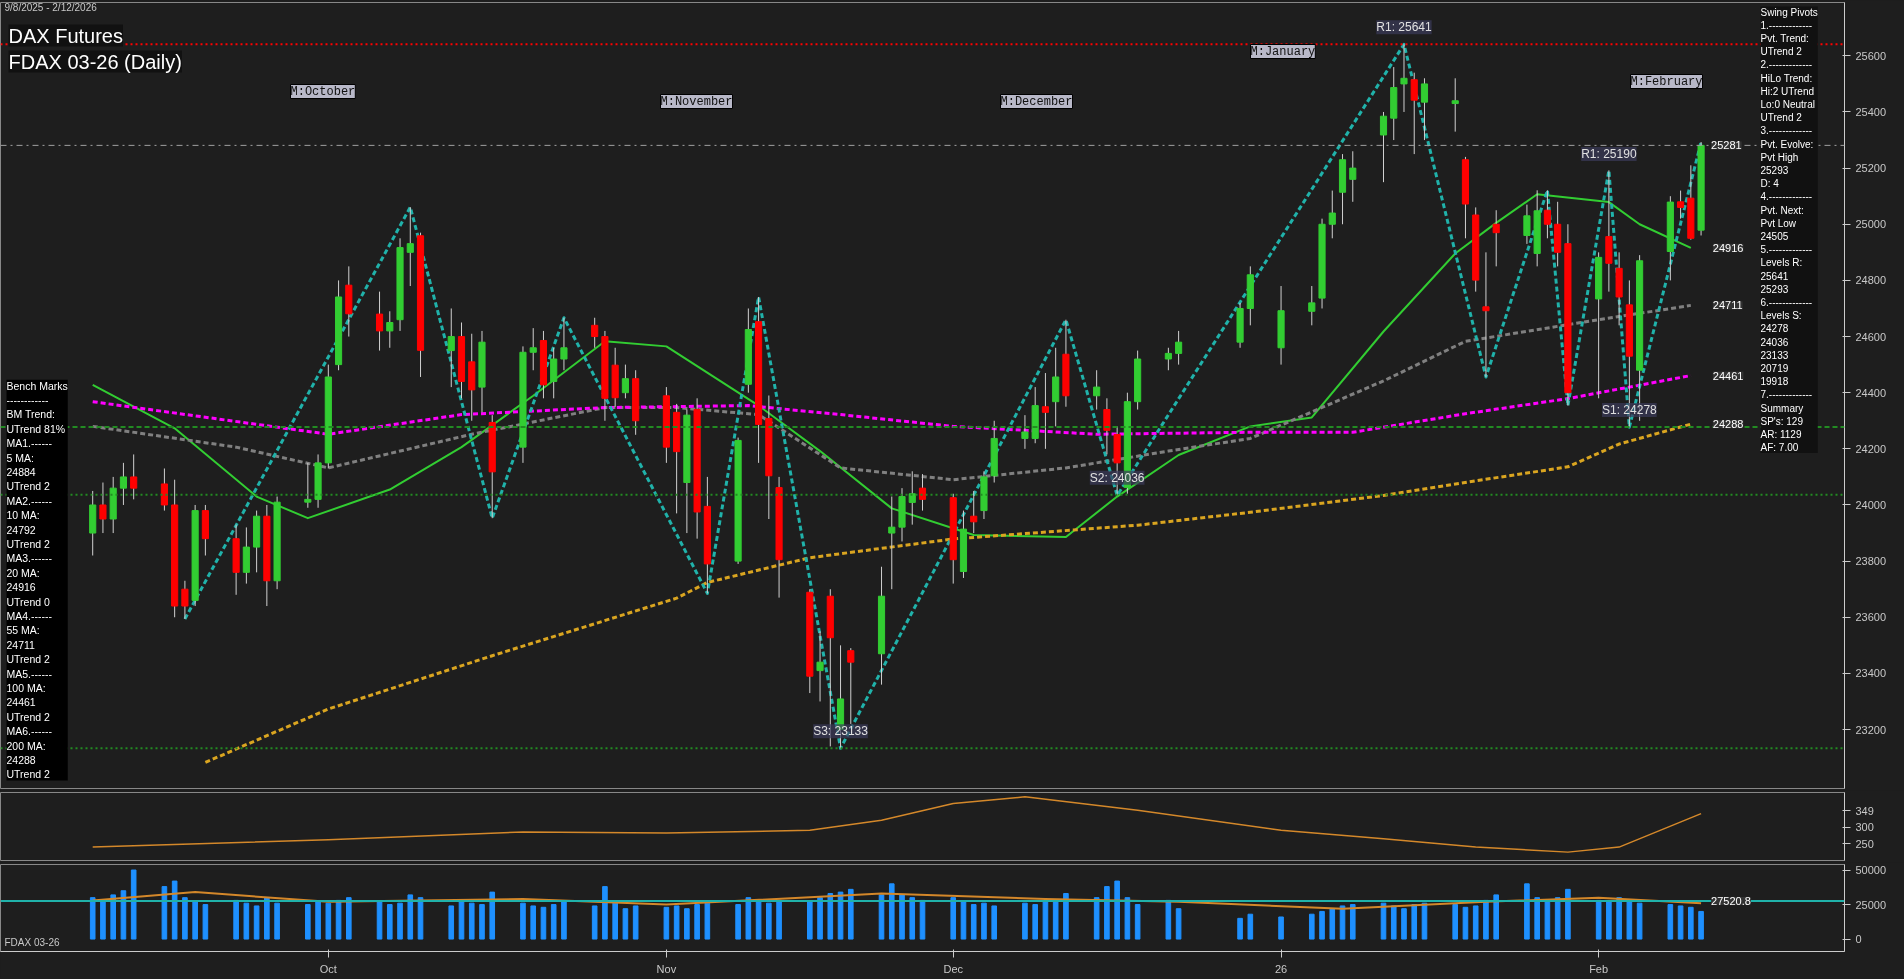 Image resolution: width=1904 pixels, height=979 pixels. What do you see at coordinates (328, 968) in the screenshot?
I see `x-tick-label: Oct` at bounding box center [328, 968].